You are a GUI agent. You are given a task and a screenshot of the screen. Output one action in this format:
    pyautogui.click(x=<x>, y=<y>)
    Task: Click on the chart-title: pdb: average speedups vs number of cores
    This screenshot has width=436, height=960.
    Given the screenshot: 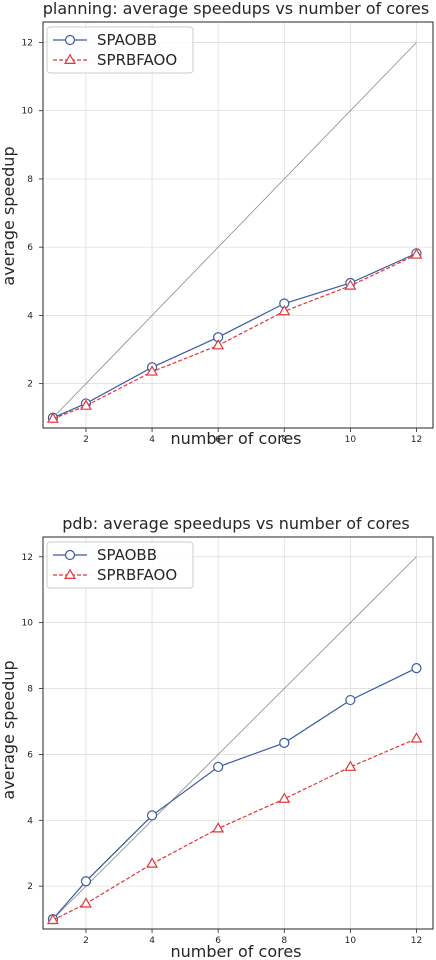 What is the action you would take?
    pyautogui.click(x=236, y=523)
    